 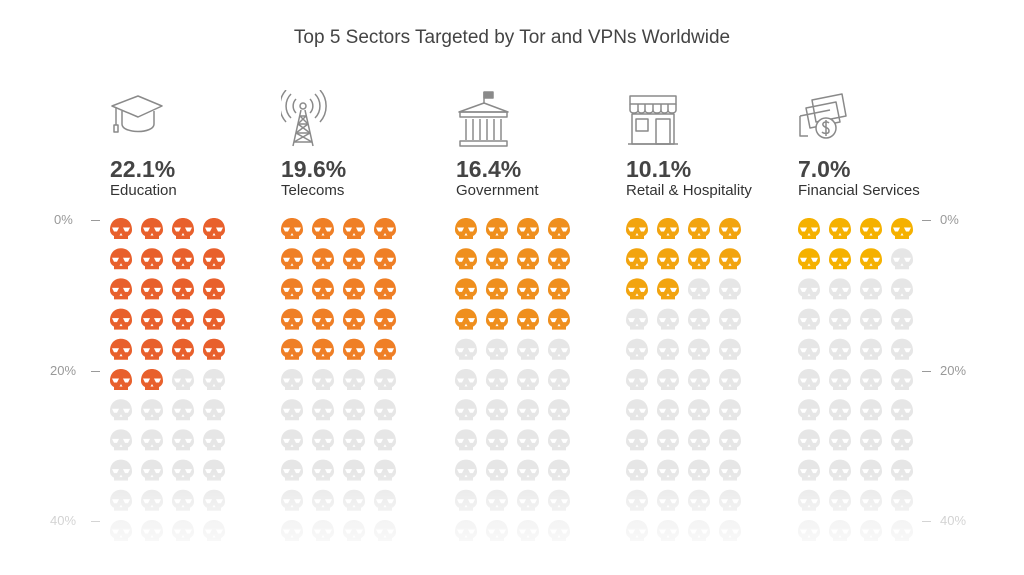 What do you see at coordinates (823, 116) in the screenshot?
I see `money-payment-icon` at bounding box center [823, 116].